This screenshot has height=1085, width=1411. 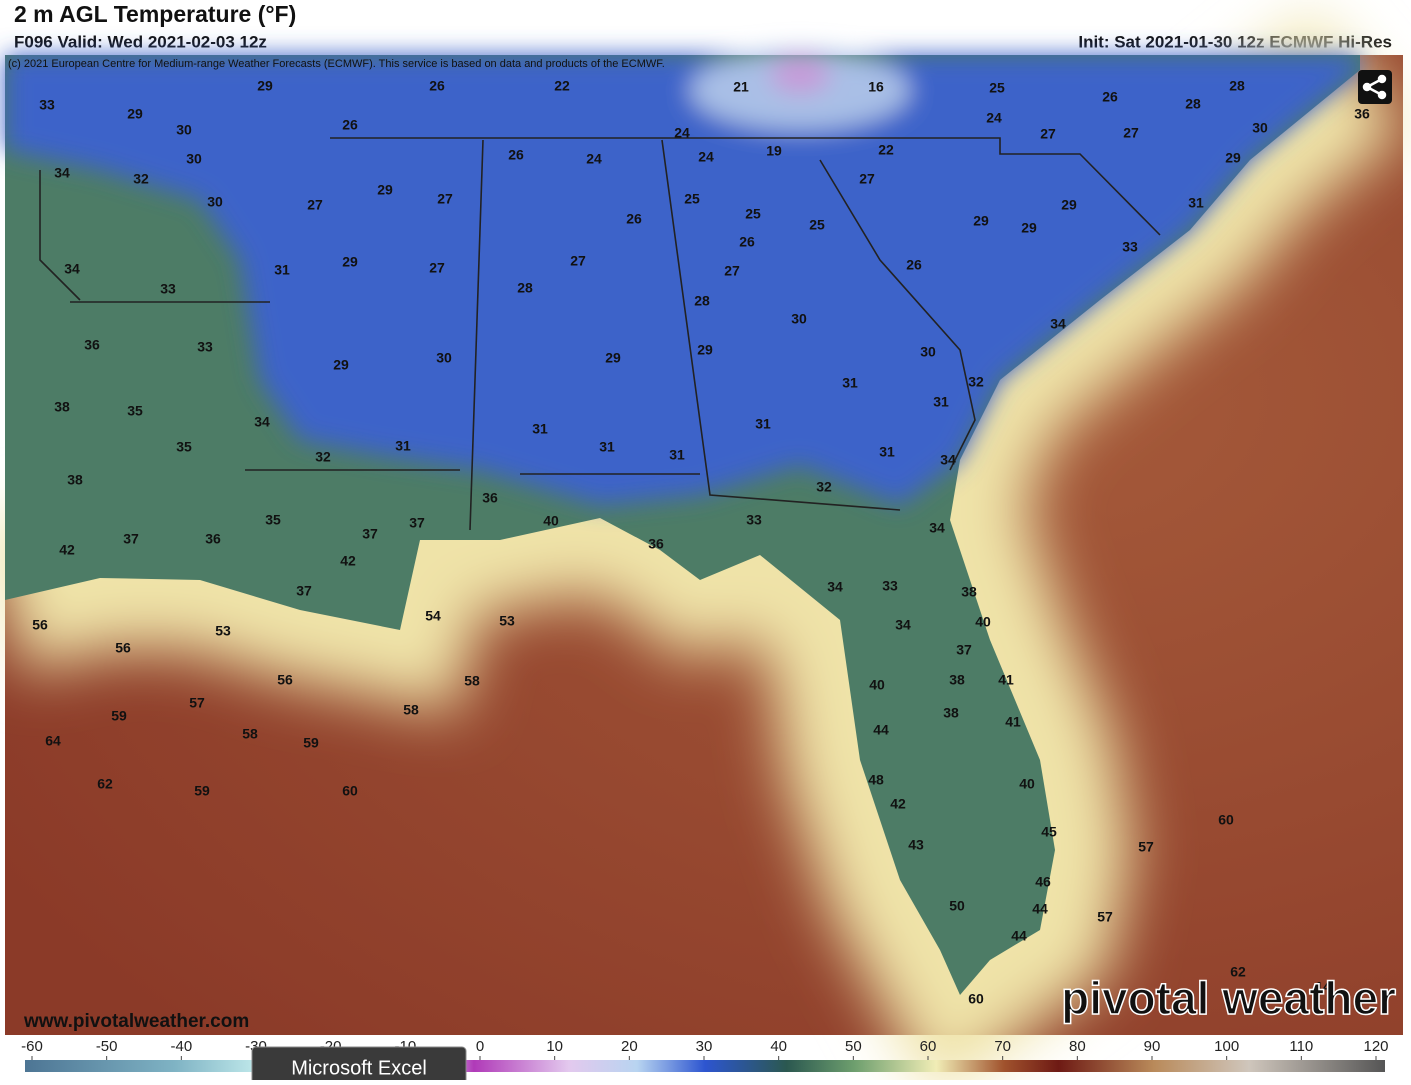 I want to click on colorbar-tick-label: 50, so click(x=853, y=1046).